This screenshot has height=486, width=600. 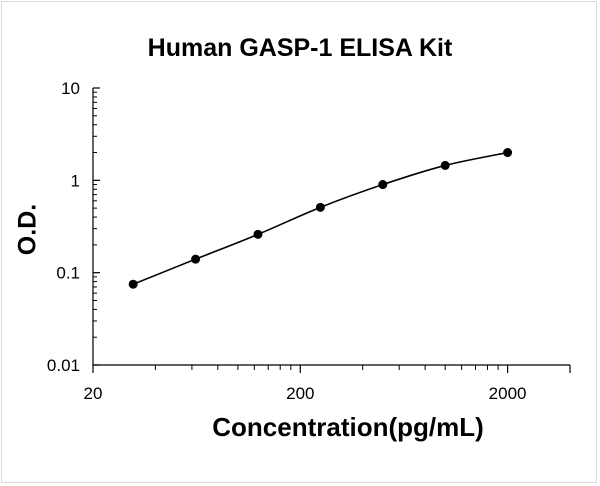 I want to click on x-tick-label: 2000, so click(x=508, y=393).